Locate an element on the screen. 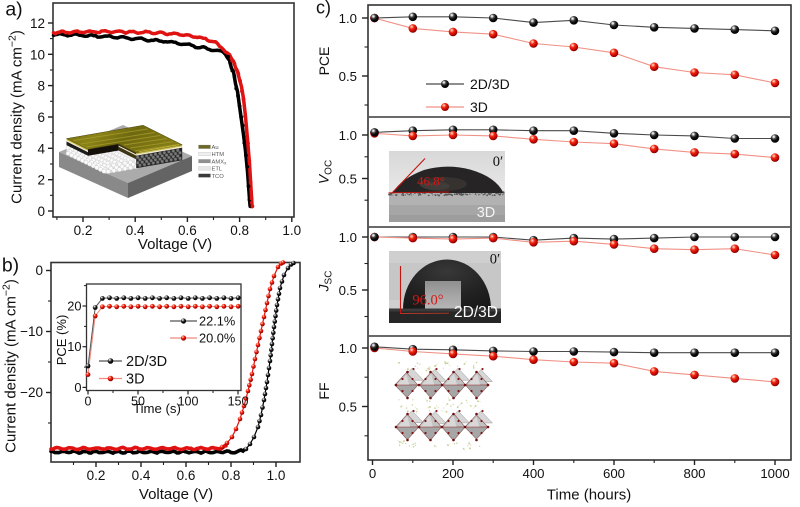 This screenshot has height=507, width=800. svg-text: 6 is located at coordinates (41, 117).